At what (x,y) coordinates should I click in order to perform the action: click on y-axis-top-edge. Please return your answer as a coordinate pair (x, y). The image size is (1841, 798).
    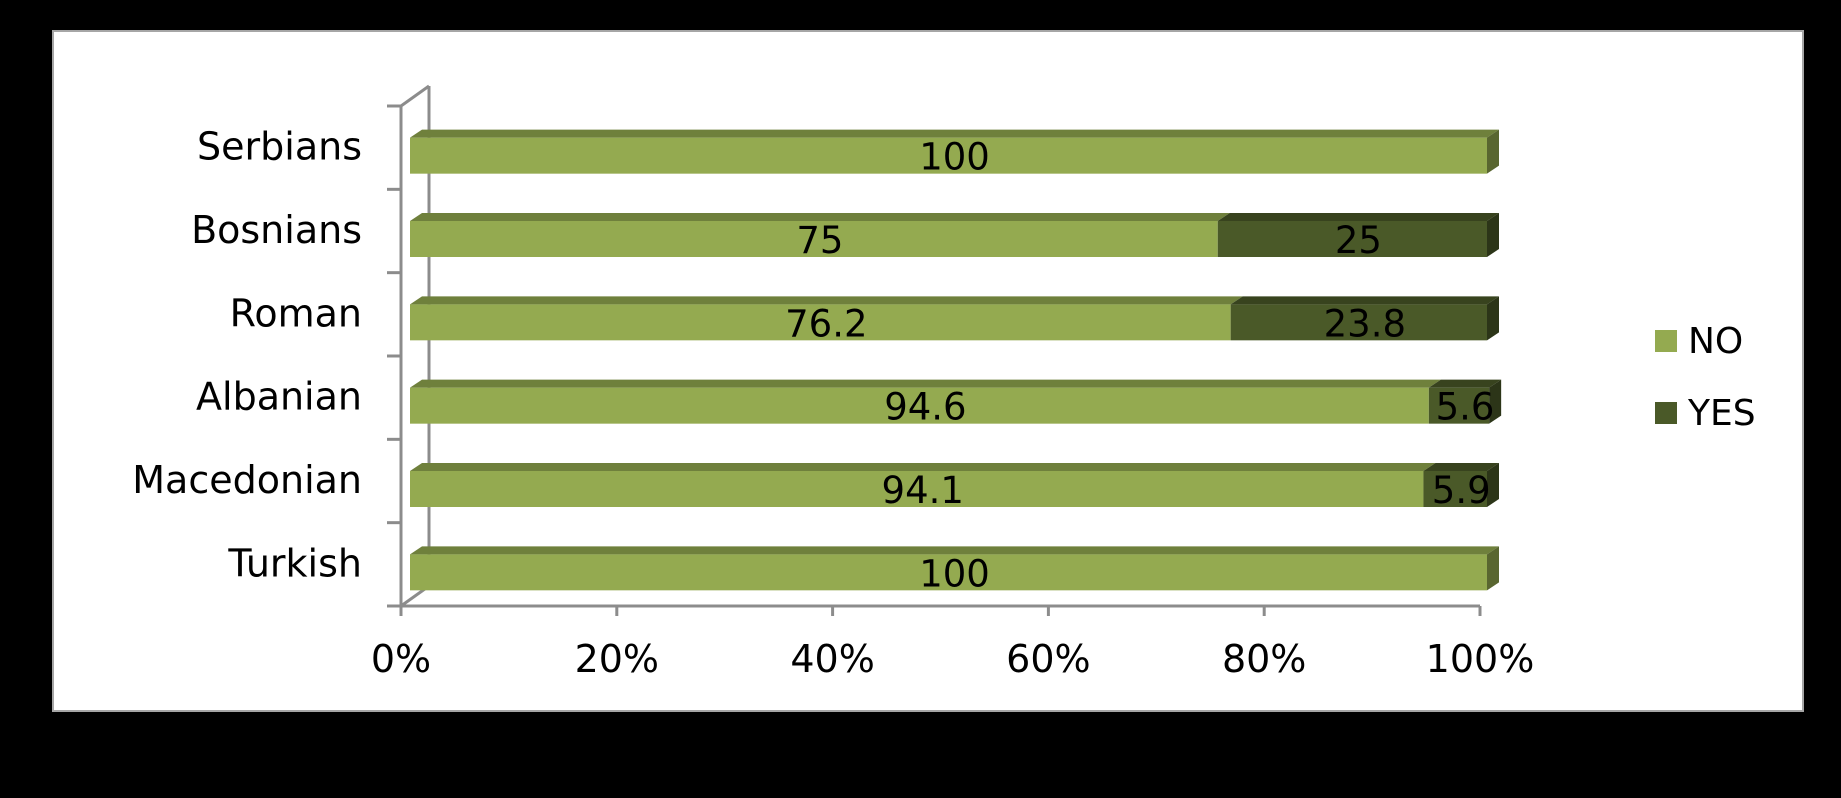
    Looking at the image, I should click on (415, 96).